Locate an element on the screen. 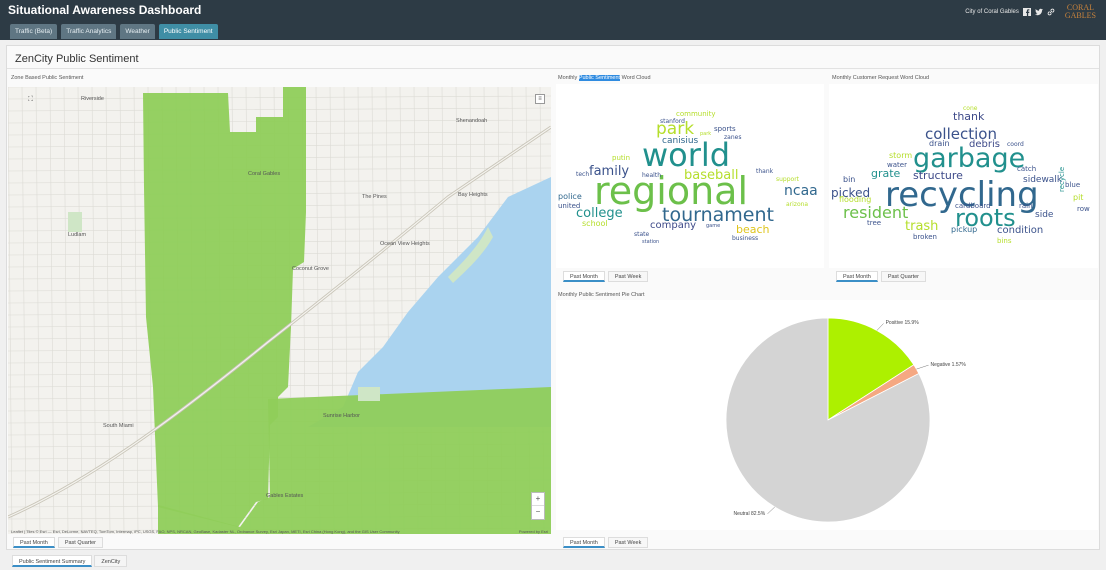 Image resolution: width=1106 pixels, height=570 pixels. zoom-in-button: + is located at coordinates (538, 499).